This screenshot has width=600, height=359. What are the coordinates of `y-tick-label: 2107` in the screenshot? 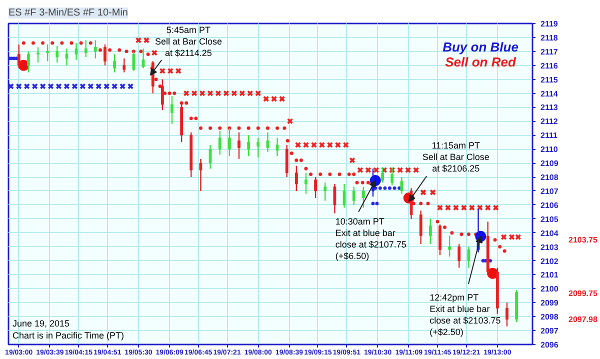 It's located at (549, 191).